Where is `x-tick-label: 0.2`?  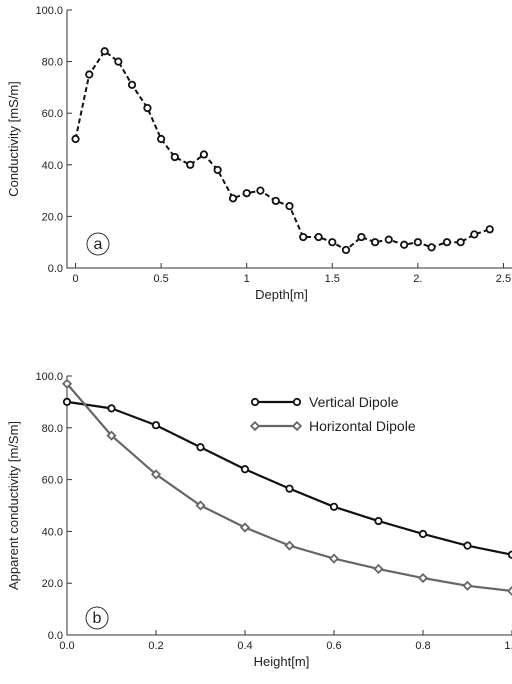
x-tick-label: 0.2 is located at coordinates (155, 646).